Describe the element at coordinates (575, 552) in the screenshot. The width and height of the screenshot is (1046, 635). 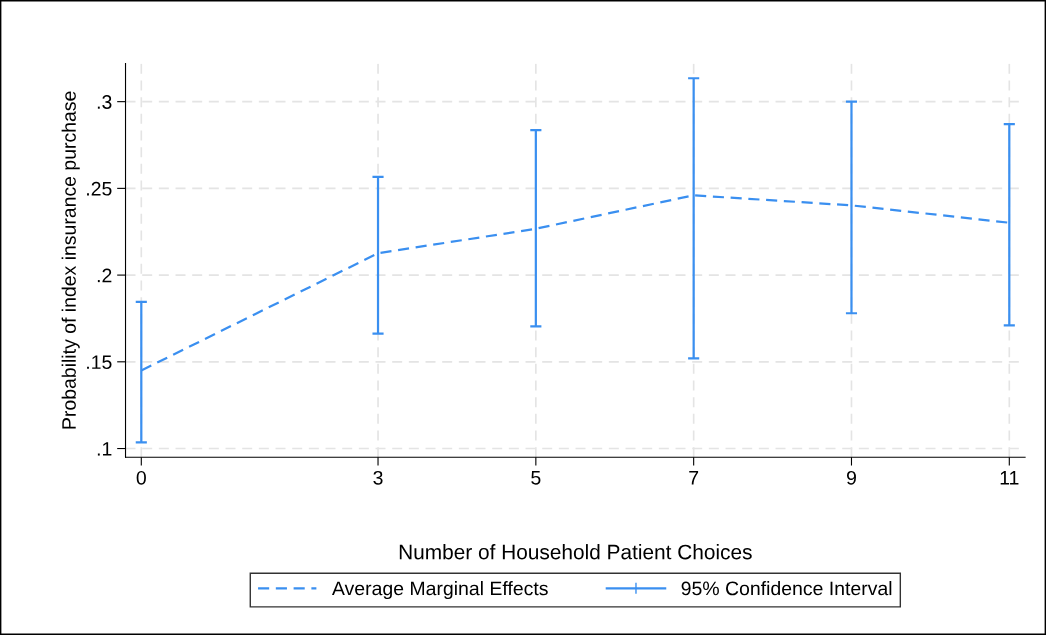
I see `x-axis-title: Number of Household Patient Choices` at that location.